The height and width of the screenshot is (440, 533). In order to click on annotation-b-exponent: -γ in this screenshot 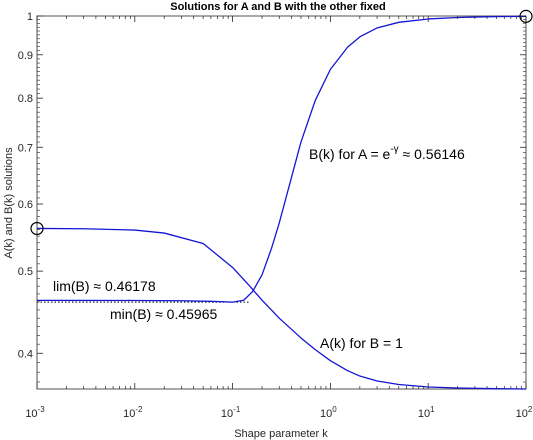, I will do `click(394, 149)`.